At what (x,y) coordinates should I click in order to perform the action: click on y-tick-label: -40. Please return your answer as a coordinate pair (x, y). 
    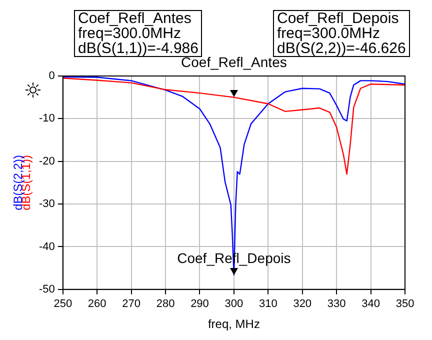
    Looking at the image, I should click on (46, 246).